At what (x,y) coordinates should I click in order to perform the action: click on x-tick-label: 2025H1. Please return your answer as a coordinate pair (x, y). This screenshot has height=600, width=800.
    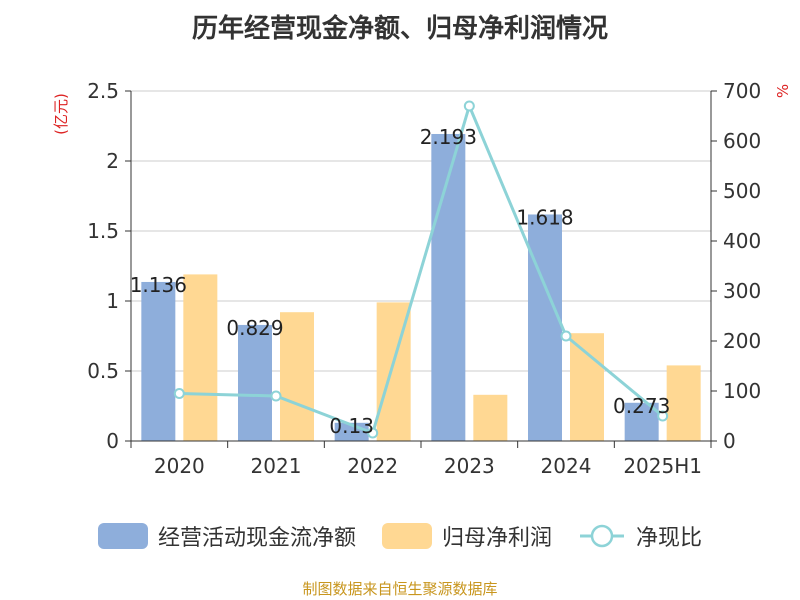
    Looking at the image, I should click on (662, 466).